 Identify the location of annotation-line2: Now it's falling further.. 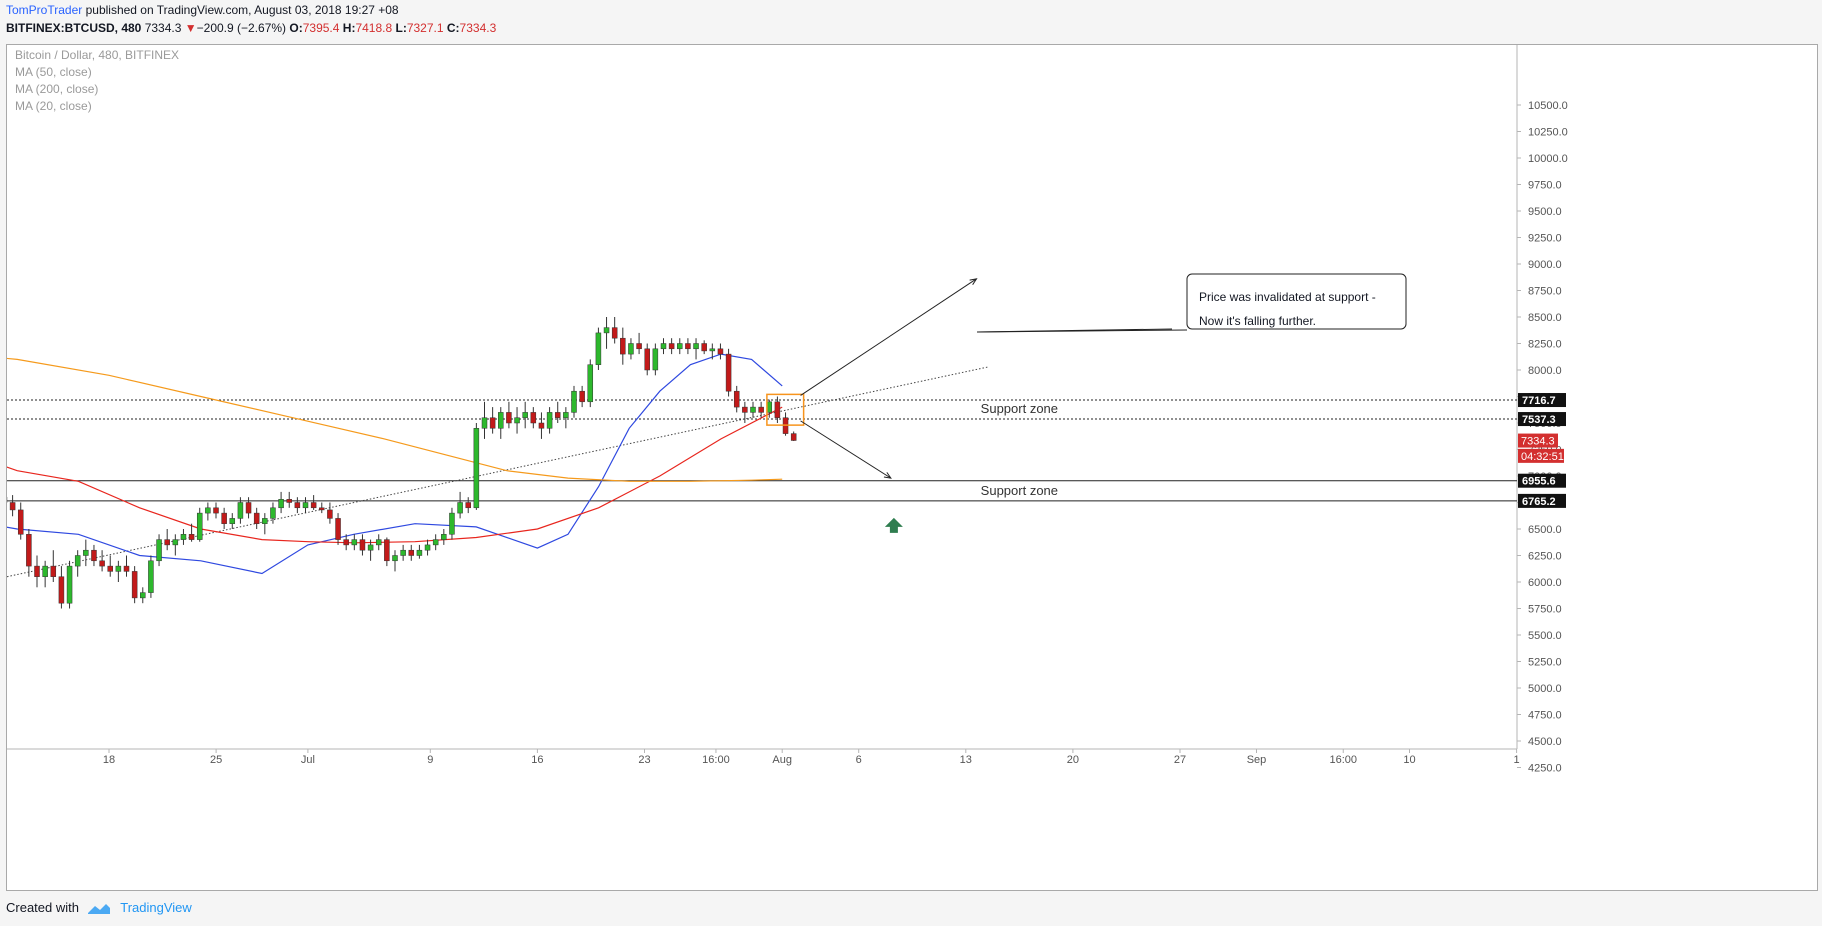
(1257, 321).